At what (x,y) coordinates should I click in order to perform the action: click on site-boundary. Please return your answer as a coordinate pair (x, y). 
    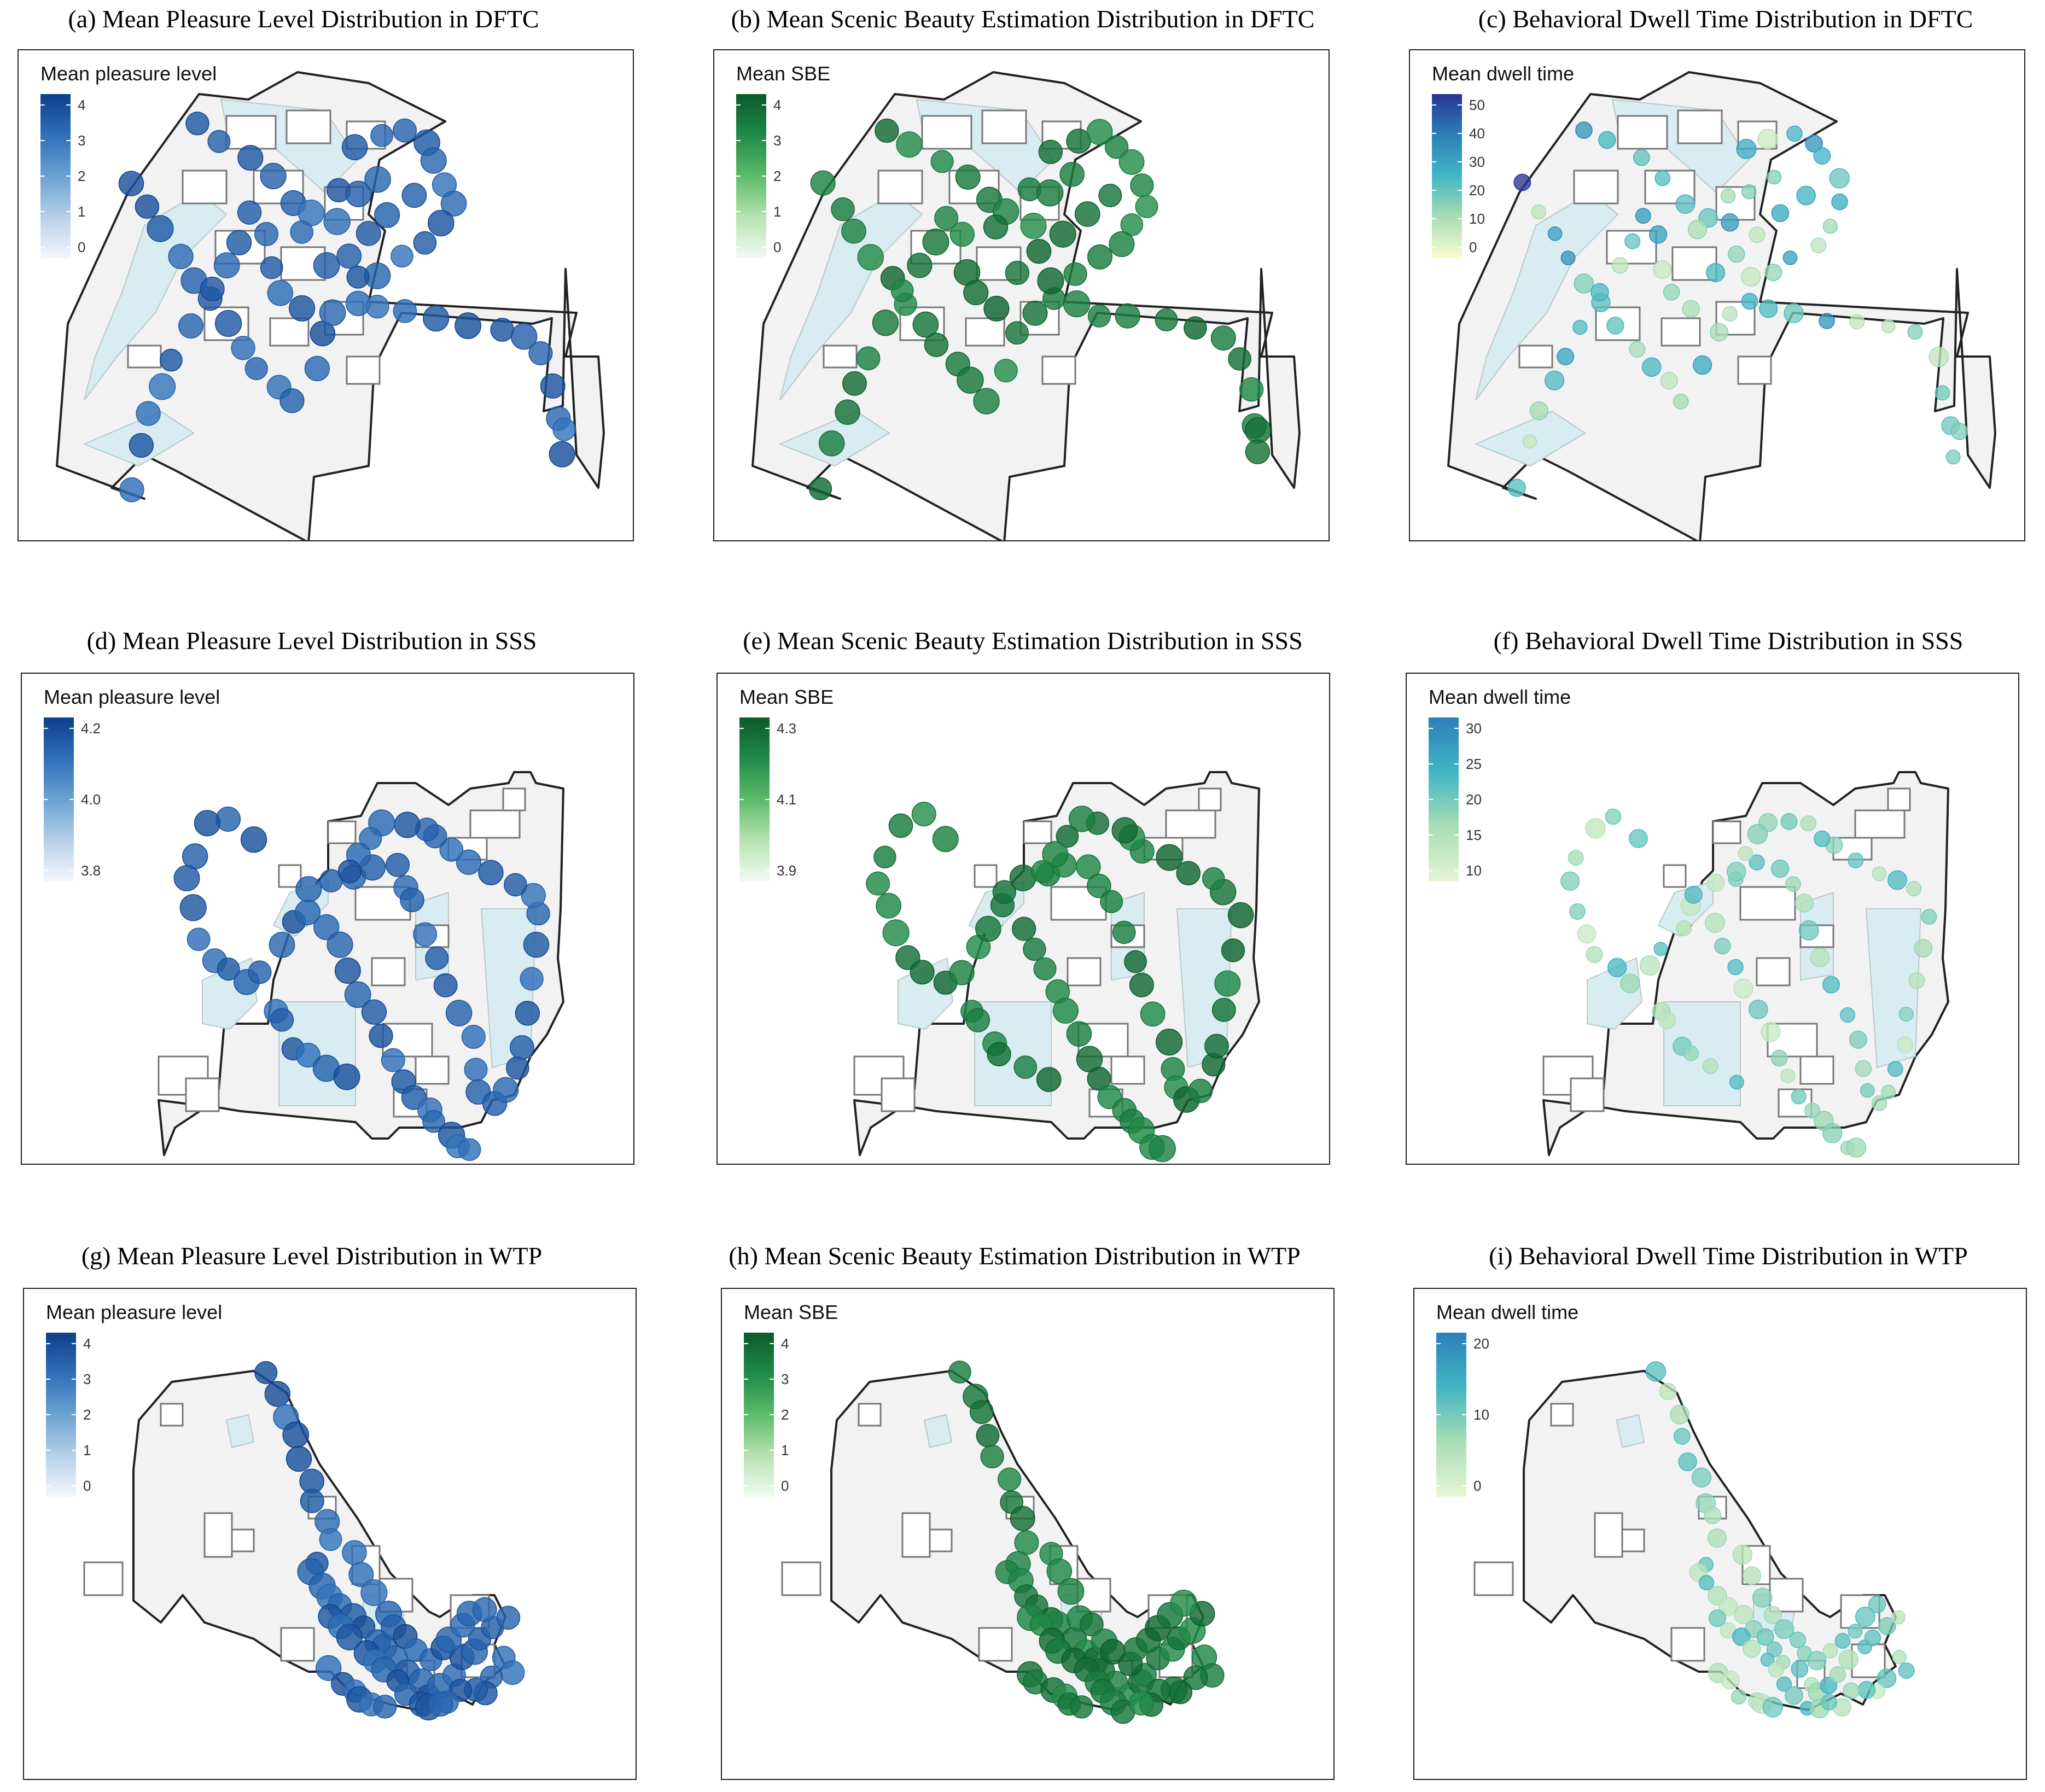
    Looking at the image, I should click on (1746, 964).